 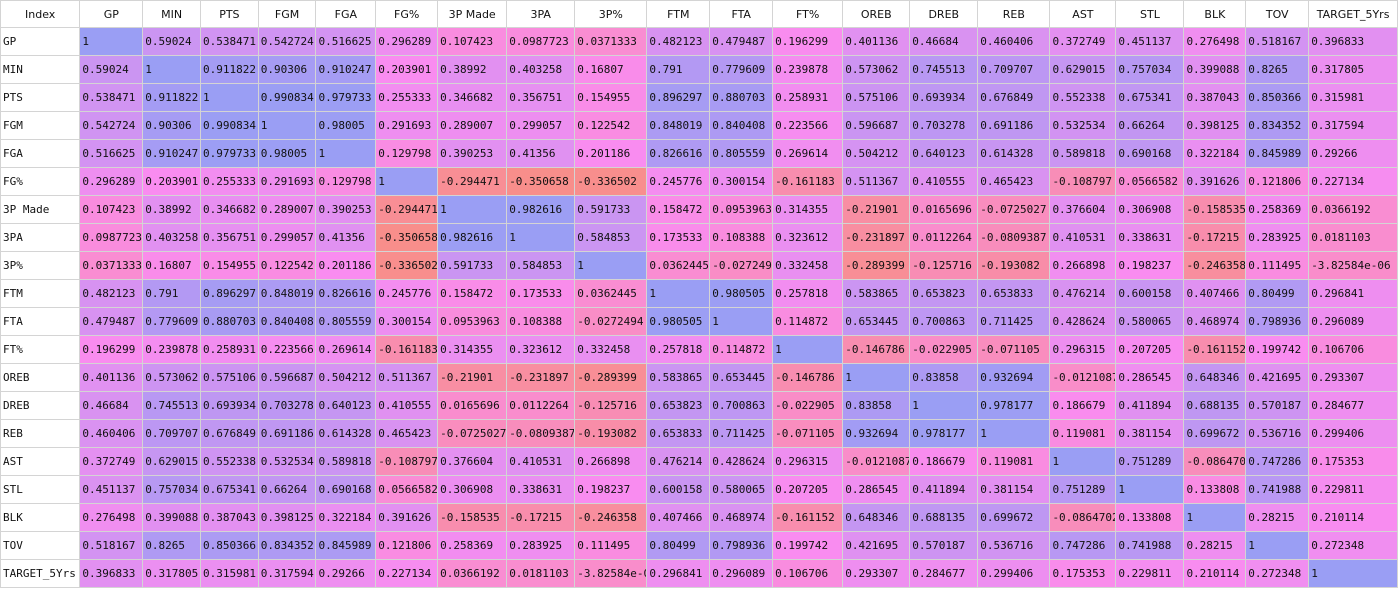 What do you see at coordinates (1353, 181) in the screenshot?
I see `table-cell: 0.227134` at bounding box center [1353, 181].